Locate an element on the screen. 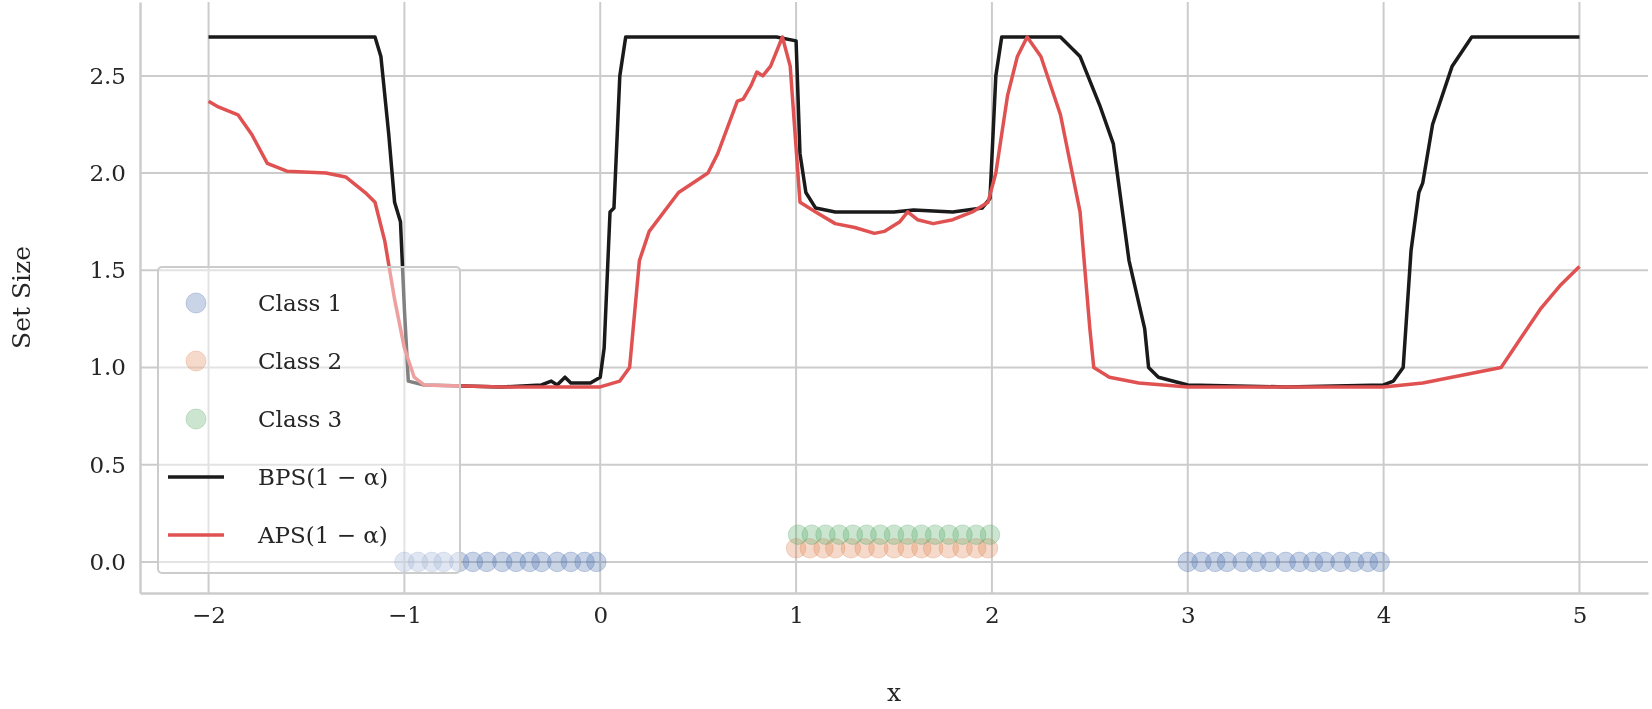 Image resolution: width=1652 pixels, height=709 pixels. y-tick-label: 2.0 is located at coordinates (107, 172).